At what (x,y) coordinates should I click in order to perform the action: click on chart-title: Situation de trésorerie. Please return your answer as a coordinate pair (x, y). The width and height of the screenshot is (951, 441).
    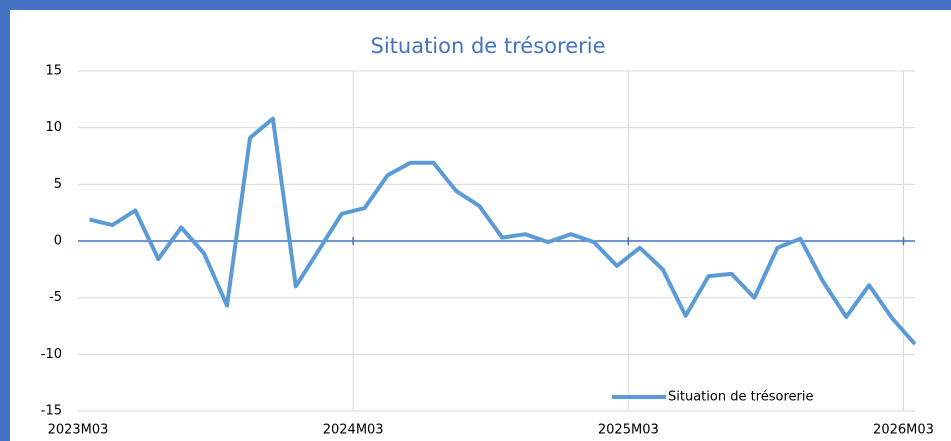
    Looking at the image, I should click on (488, 46).